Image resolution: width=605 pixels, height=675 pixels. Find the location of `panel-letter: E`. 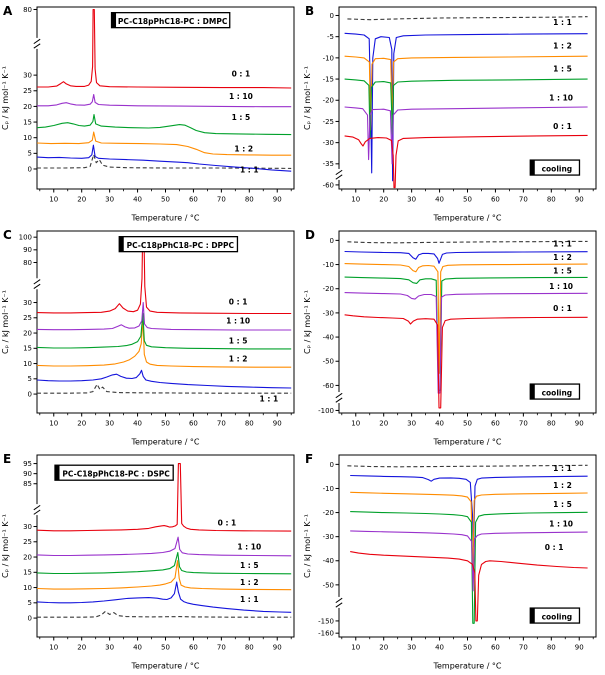

panel-letter: E is located at coordinates (7, 459).